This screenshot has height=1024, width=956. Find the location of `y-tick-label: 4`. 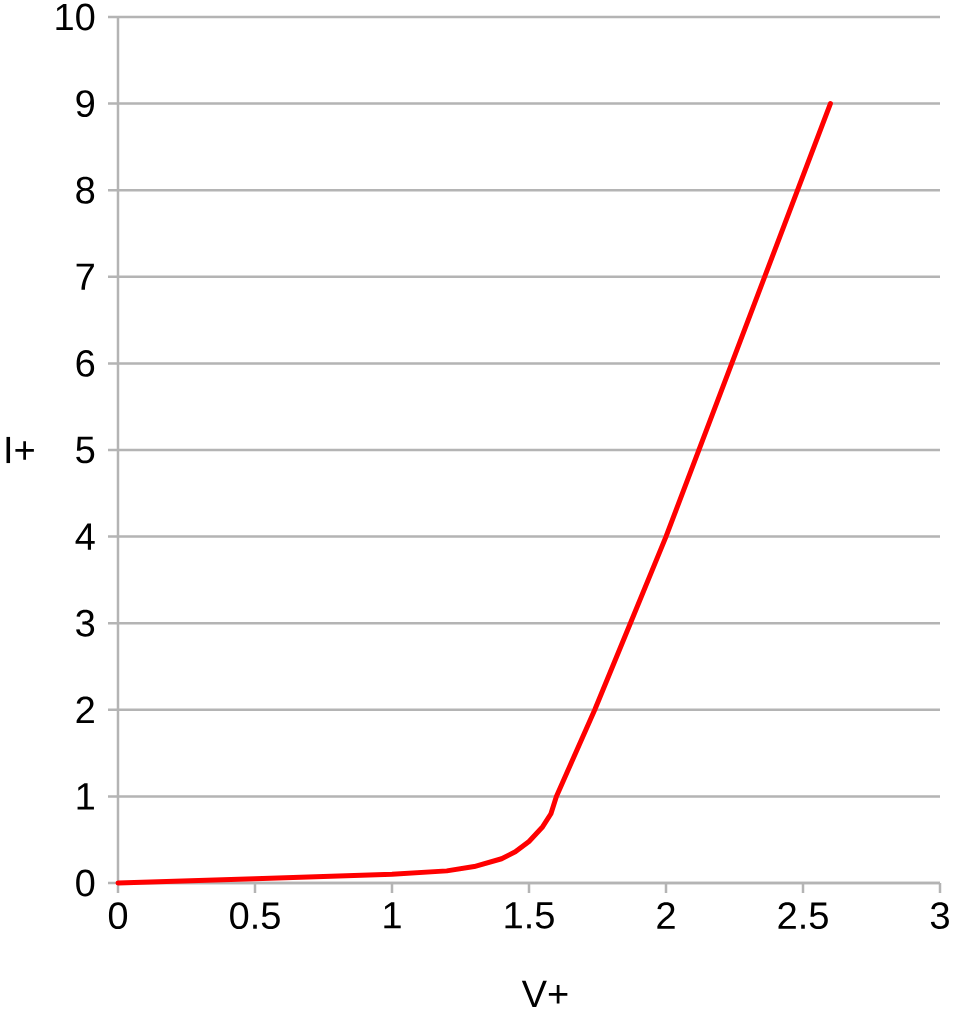

y-tick-label: 4 is located at coordinates (85, 536).